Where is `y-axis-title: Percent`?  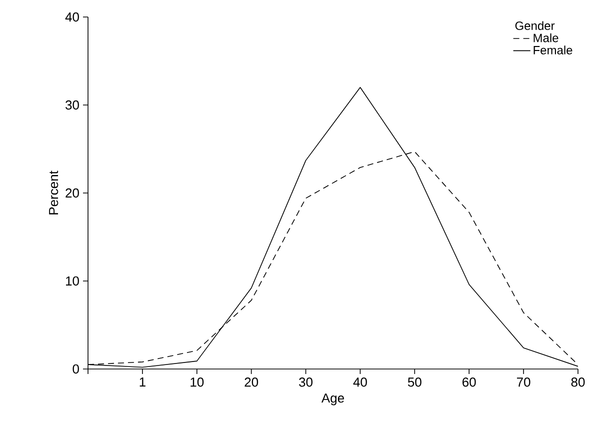 y-axis-title: Percent is located at coordinates (53, 192).